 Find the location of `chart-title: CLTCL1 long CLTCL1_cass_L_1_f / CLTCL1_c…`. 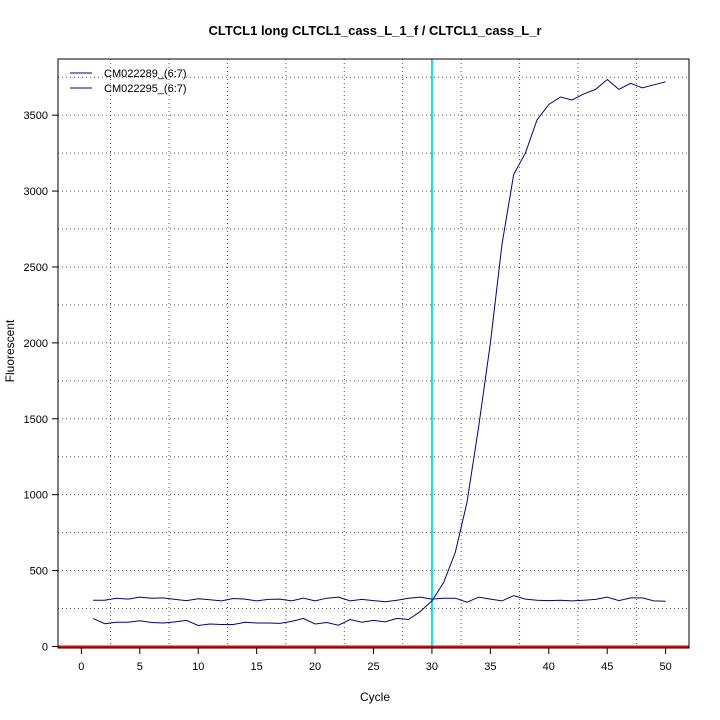

chart-title: CLTCL1 long CLTCL1_cass_L_1_f / CLTCL1_c… is located at coordinates (374, 30).